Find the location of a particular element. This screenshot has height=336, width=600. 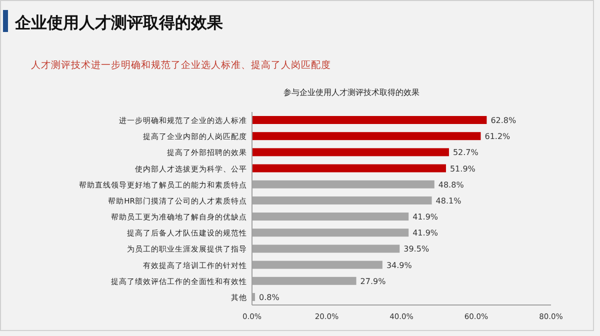

chart-subtitle: 人才测评技术进一步明确和规范了企业选人标准、提高了人岗匹配度 is located at coordinates (181, 65).